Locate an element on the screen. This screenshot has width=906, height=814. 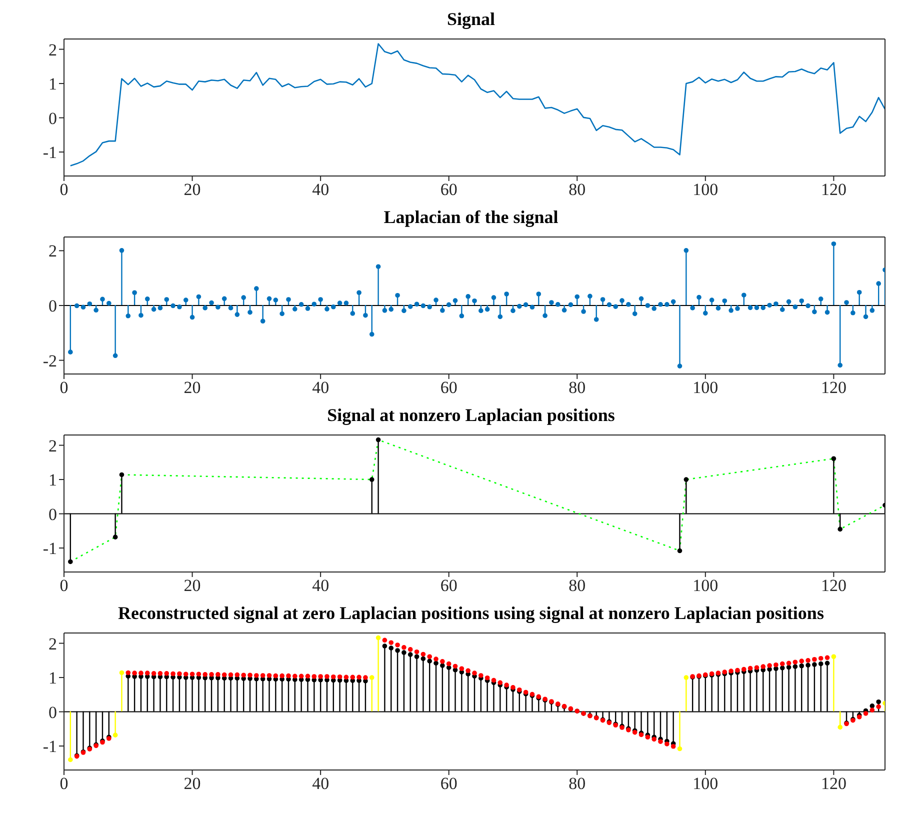
chart-title: Reconstructed signal at zero Laplacian positions using signal at nonzero Laplacian positions is located at coordinates (471, 613).